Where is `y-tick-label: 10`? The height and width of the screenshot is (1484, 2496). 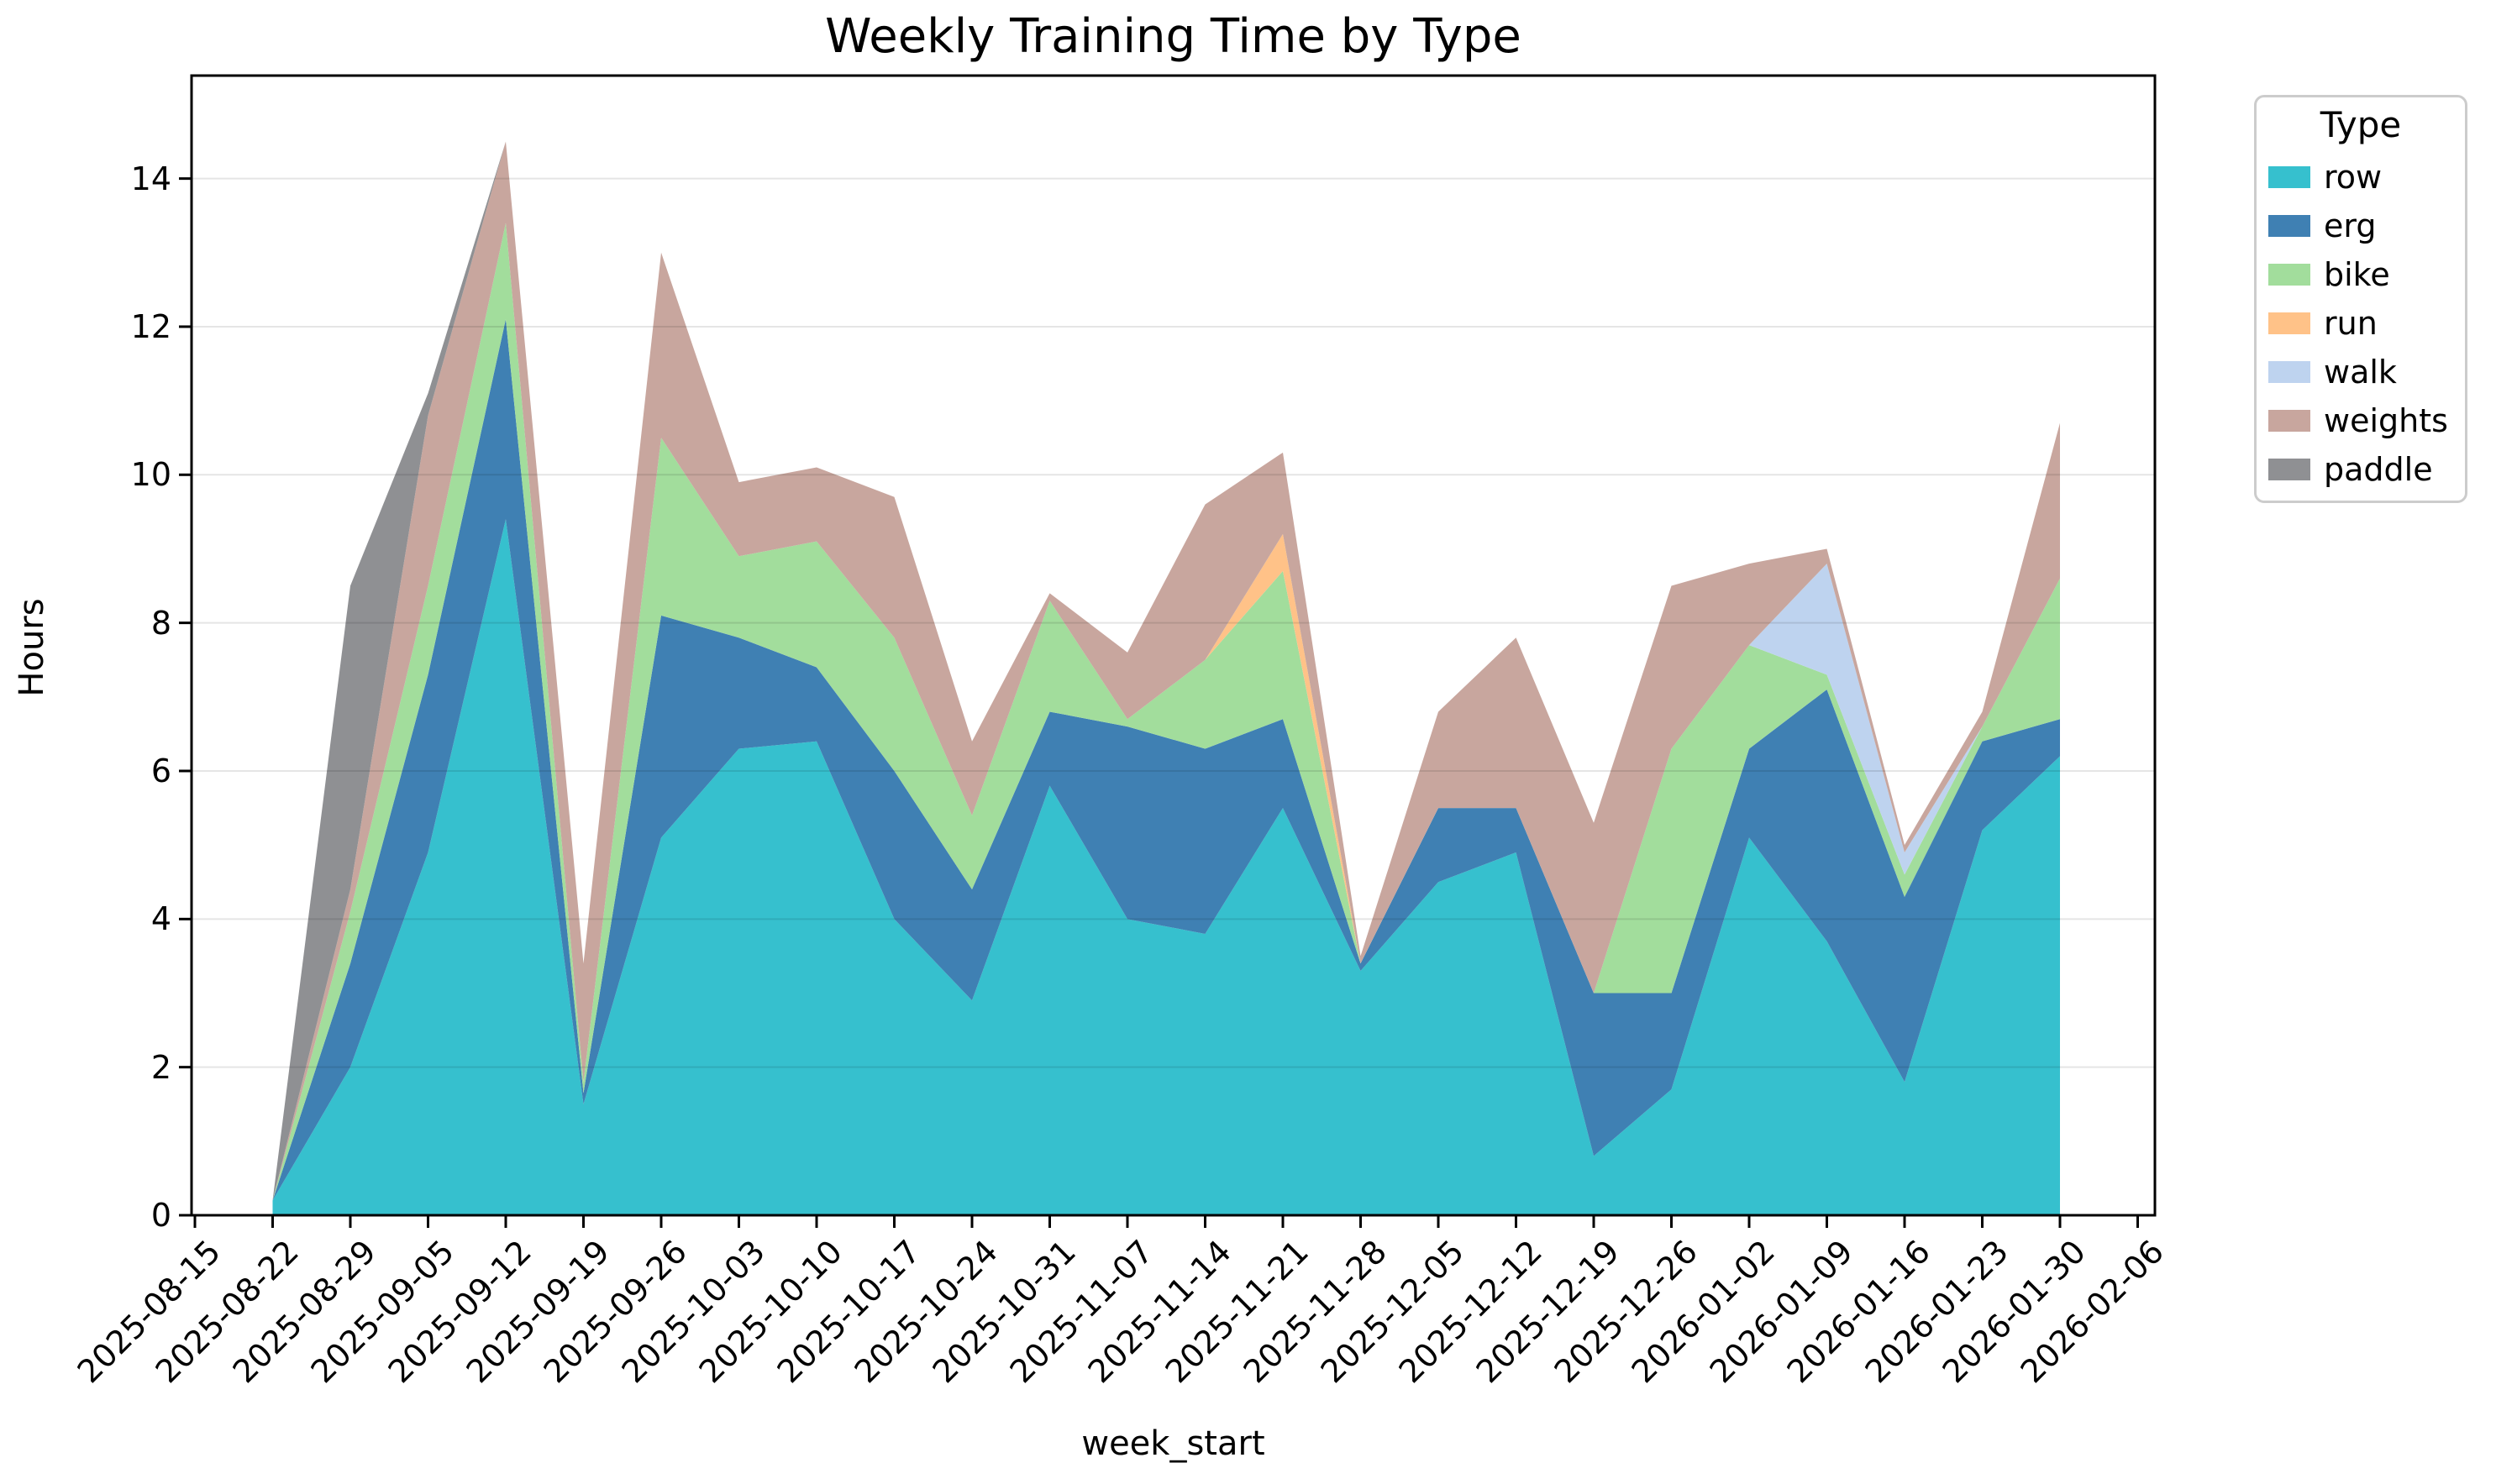
y-tick-label: 10 is located at coordinates (150, 475).